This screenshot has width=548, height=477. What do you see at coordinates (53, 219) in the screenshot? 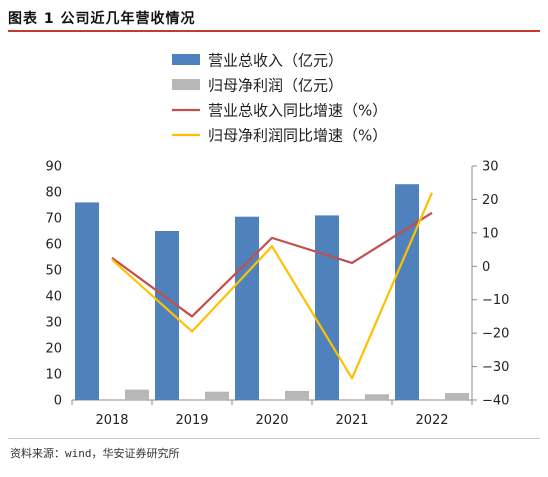
I see `y-left-tick-label: 70` at bounding box center [53, 219].